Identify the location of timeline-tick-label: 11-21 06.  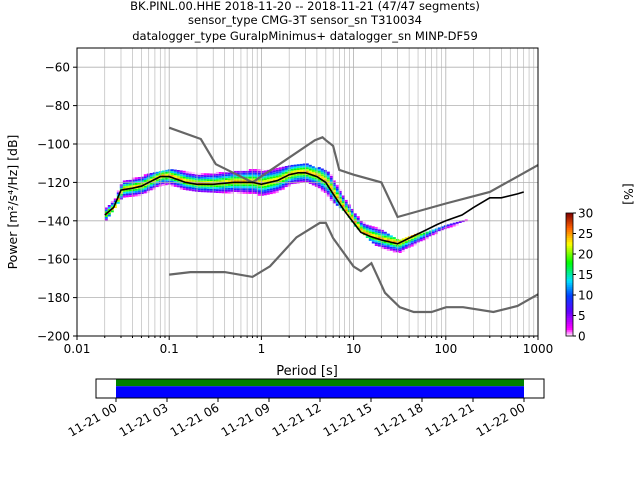
(195, 419).